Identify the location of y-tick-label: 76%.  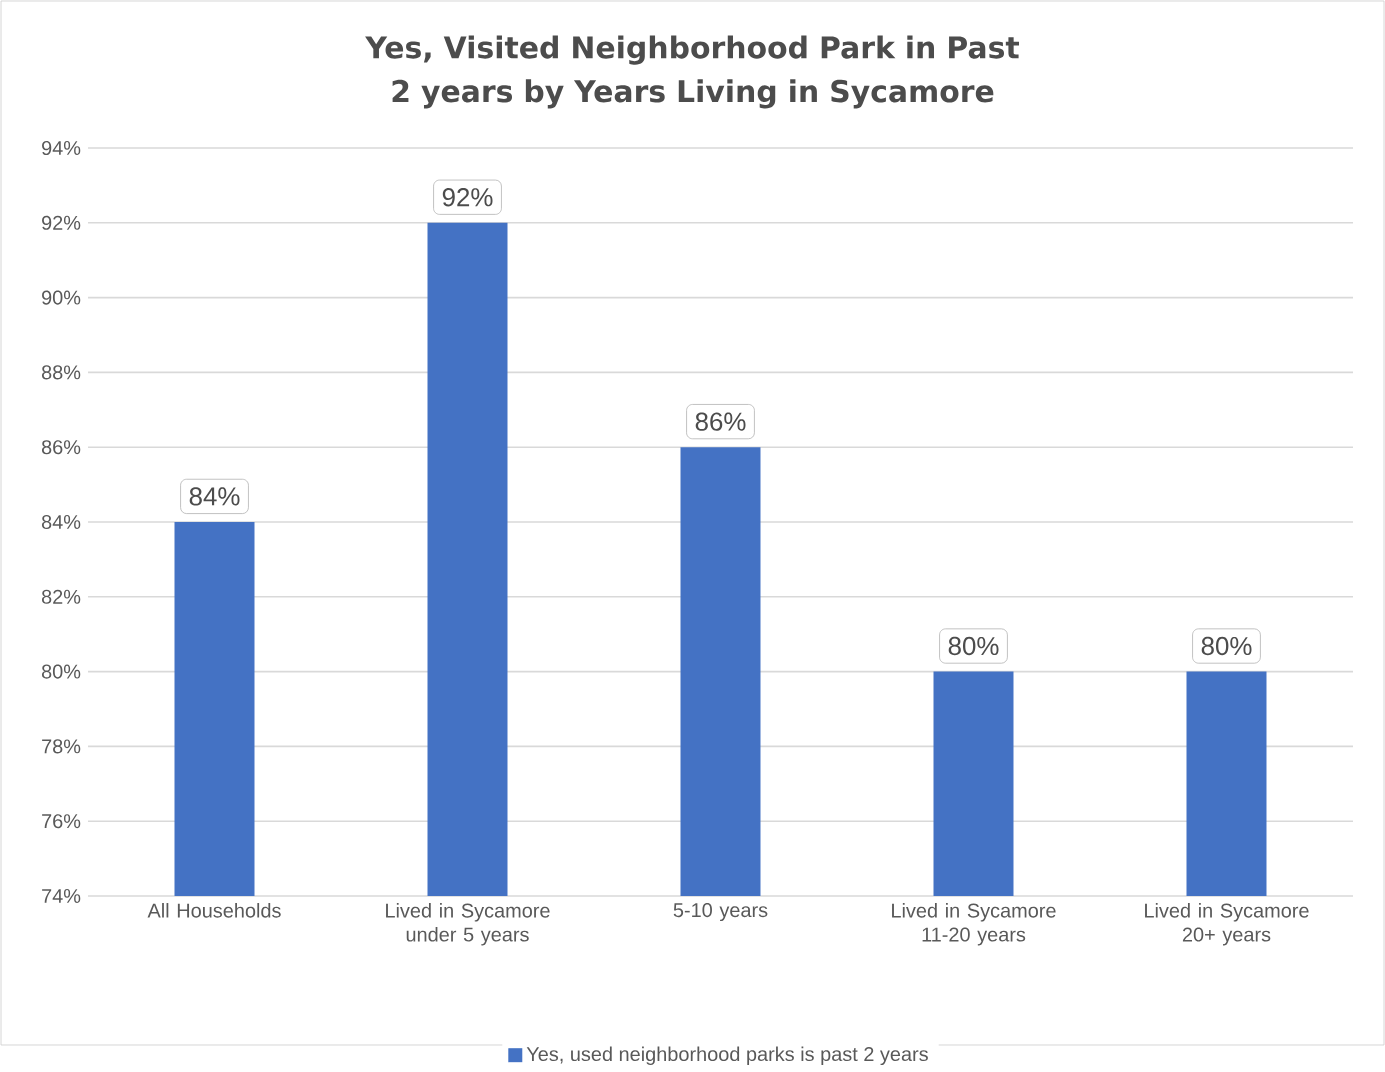
(61, 821).